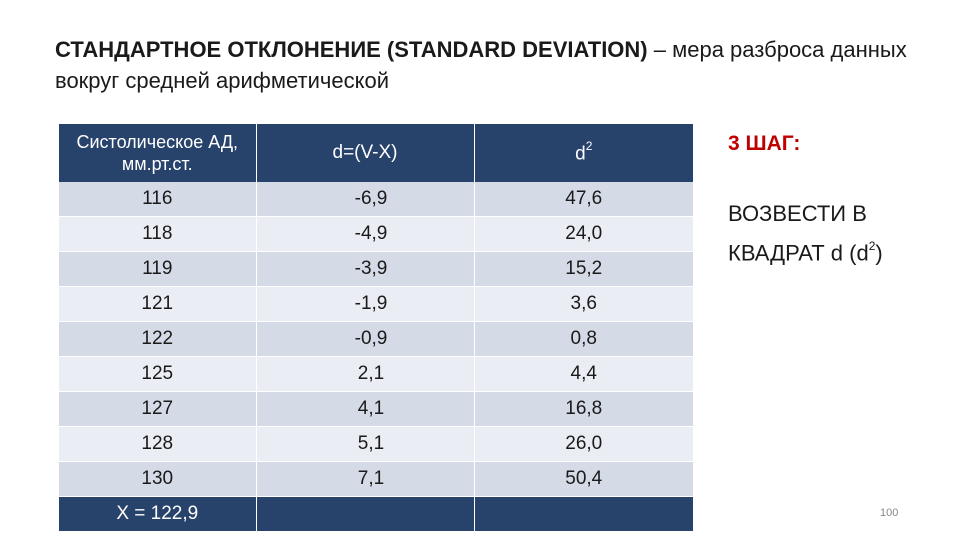  Describe the element at coordinates (365, 153) in the screenshot. I see `header-deviation: d=(V-X)` at that location.